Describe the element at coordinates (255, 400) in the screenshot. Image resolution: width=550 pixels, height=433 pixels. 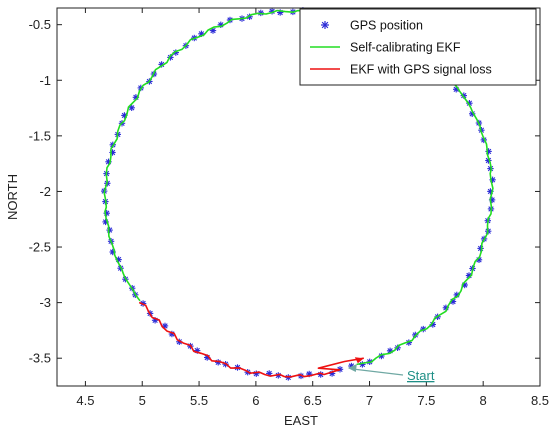
I see `x-tick-label: 6` at that location.